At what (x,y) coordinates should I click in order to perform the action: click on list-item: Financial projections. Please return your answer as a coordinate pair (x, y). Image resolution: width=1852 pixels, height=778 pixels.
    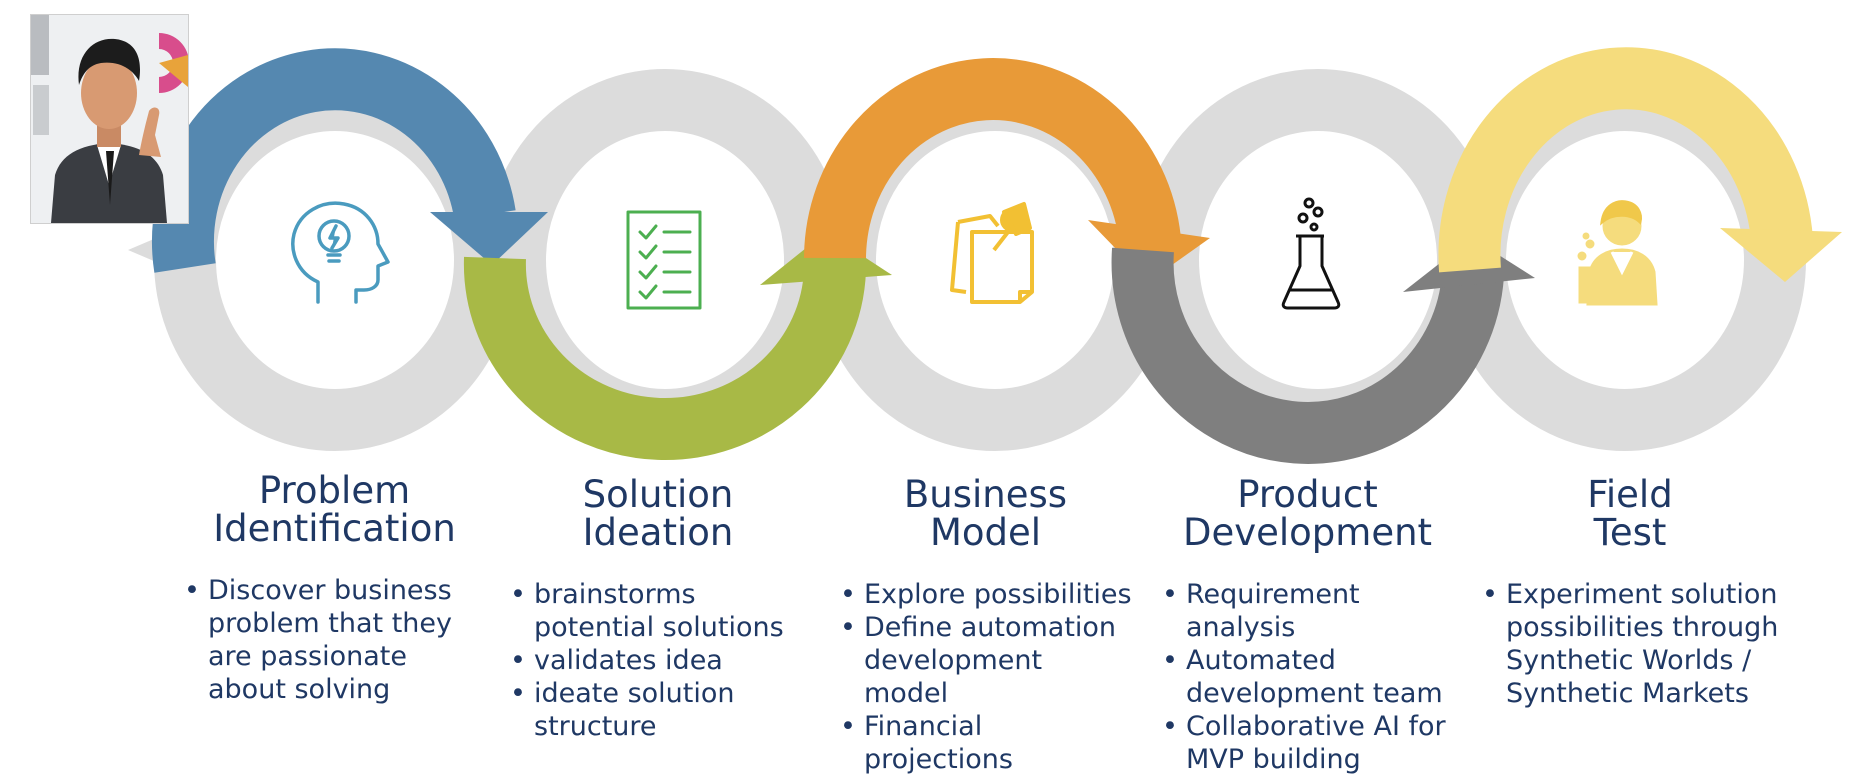
    Looking at the image, I should click on (985, 743).